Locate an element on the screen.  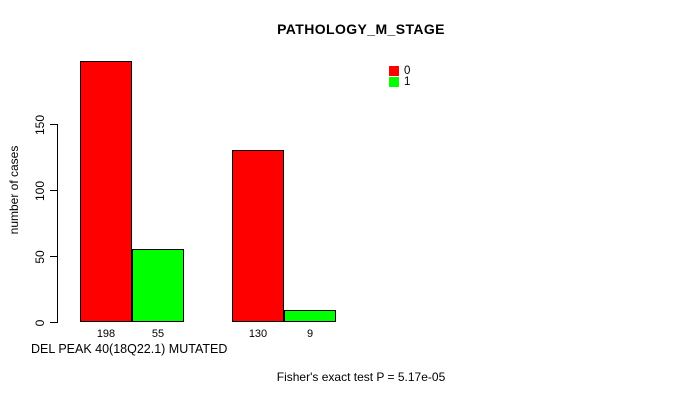
bar-value-label: 130 is located at coordinates (258, 334).